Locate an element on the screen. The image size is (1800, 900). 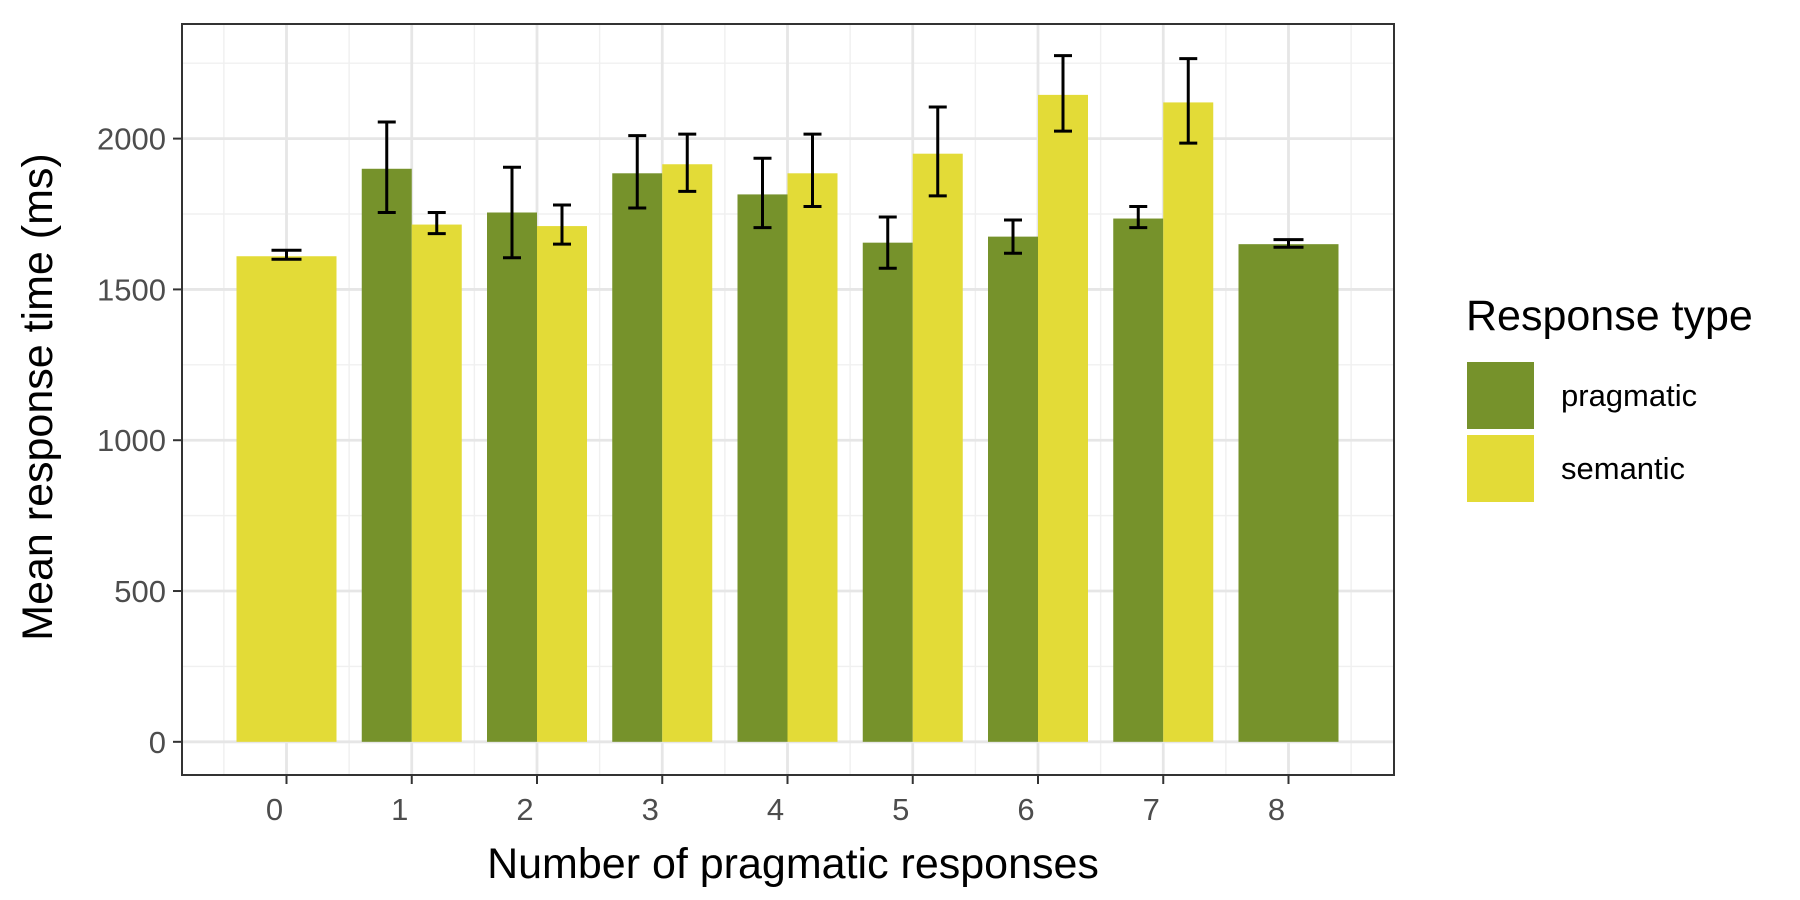
y-tick-label: 500 is located at coordinates (140, 591).